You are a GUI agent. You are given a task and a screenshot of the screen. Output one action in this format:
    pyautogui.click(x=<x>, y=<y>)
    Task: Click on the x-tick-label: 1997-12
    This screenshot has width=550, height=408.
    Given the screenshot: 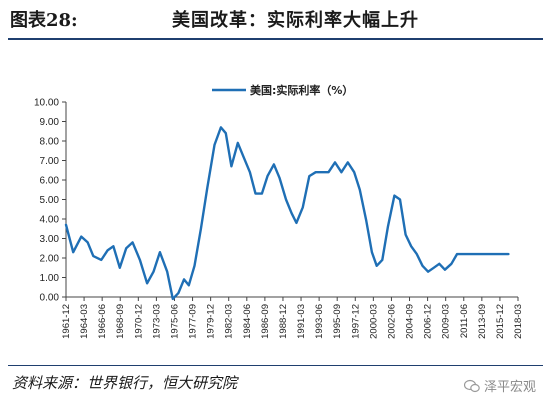 What is the action you would take?
    pyautogui.click(x=355, y=321)
    